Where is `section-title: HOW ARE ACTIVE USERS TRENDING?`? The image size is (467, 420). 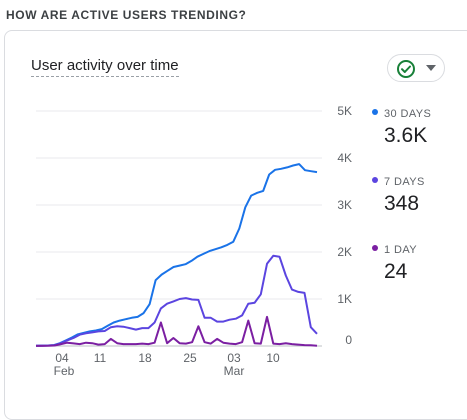 section-title: HOW ARE ACTIVE USERS TRENDING? is located at coordinates (126, 15).